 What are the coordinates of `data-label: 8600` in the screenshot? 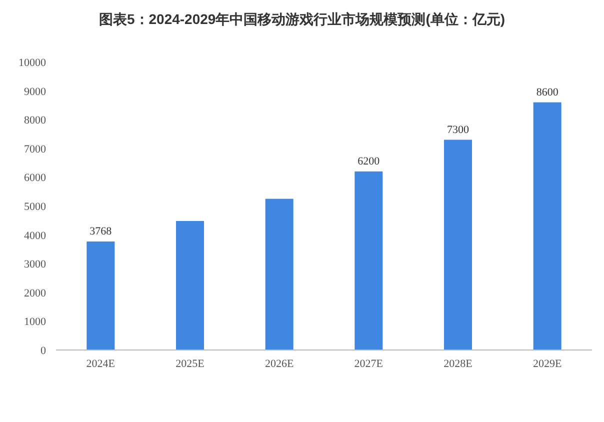 It's located at (547, 92).